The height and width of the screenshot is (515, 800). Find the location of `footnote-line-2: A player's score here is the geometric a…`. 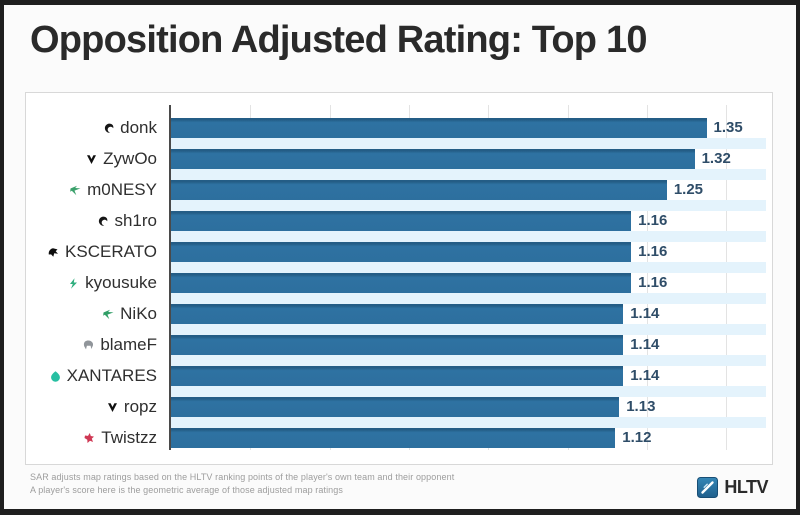

footnote-line-2: A player's score here is the geometric a… is located at coordinates (186, 490).